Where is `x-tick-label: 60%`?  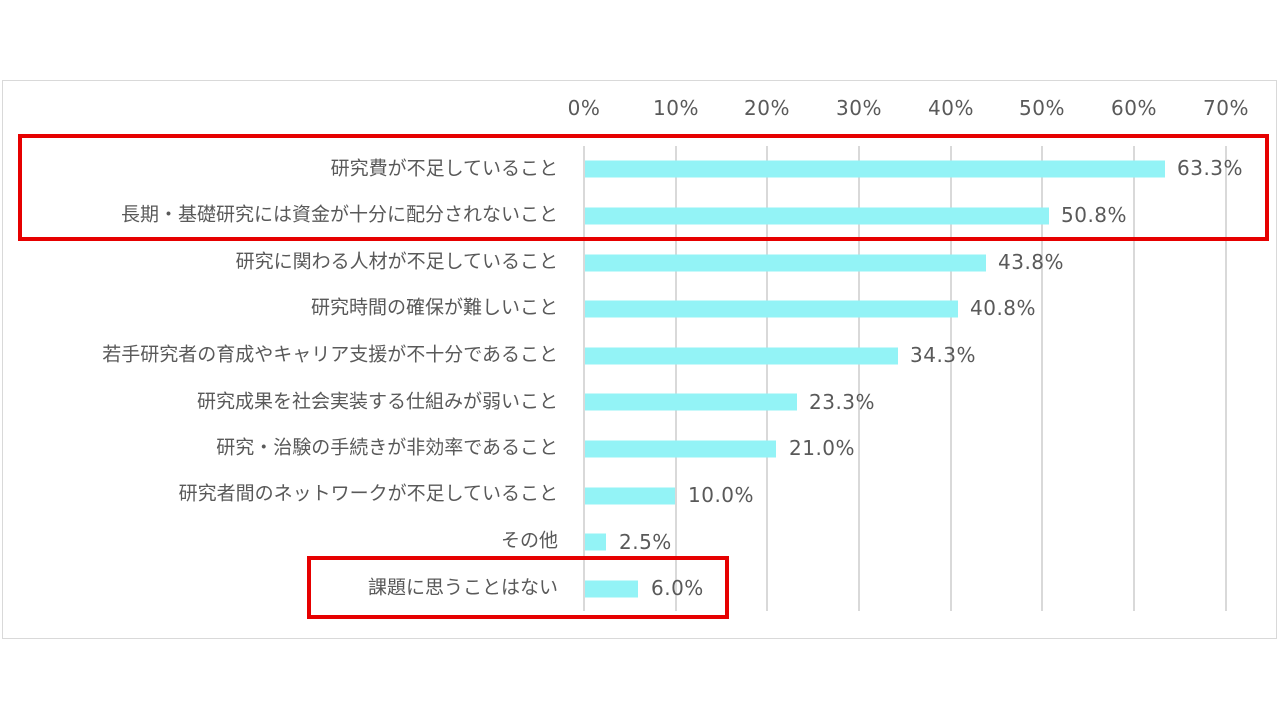
x-tick-label: 60% is located at coordinates (1134, 108).